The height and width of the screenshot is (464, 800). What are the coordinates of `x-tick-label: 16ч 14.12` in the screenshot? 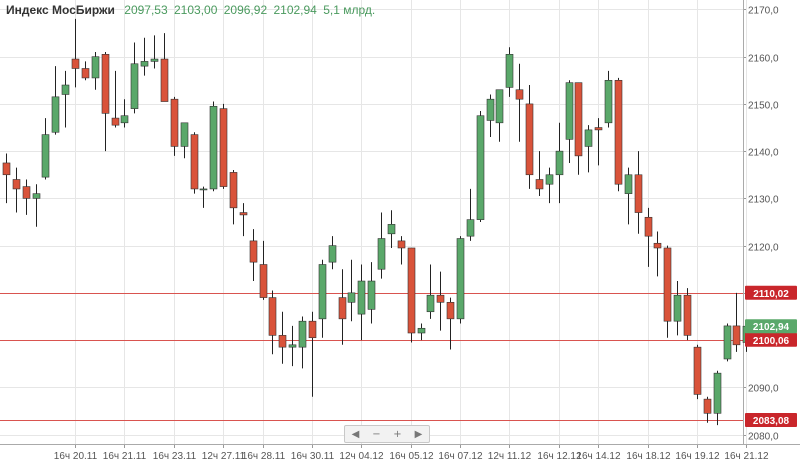 It's located at (598, 456).